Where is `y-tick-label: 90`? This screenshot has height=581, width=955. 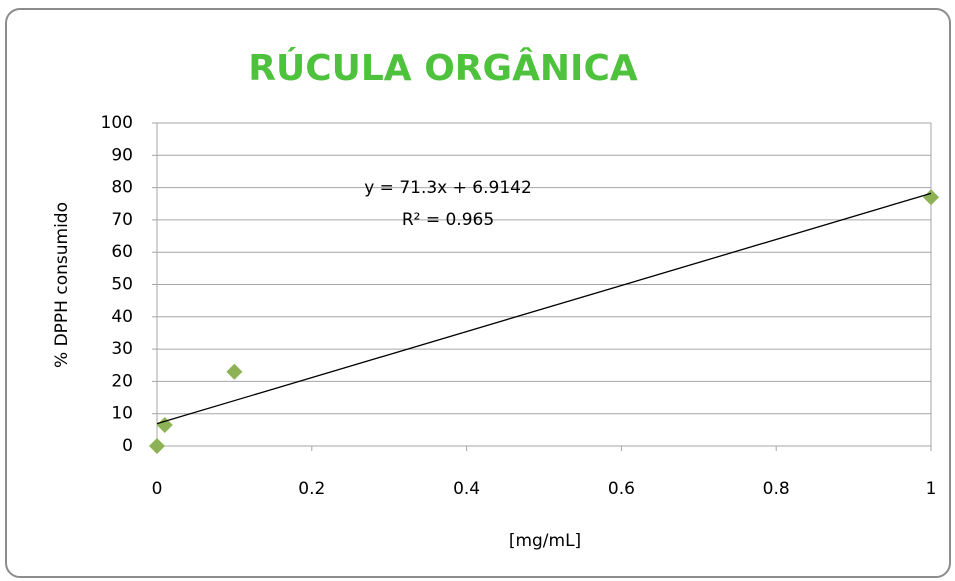 y-tick-label: 90 is located at coordinates (122, 155).